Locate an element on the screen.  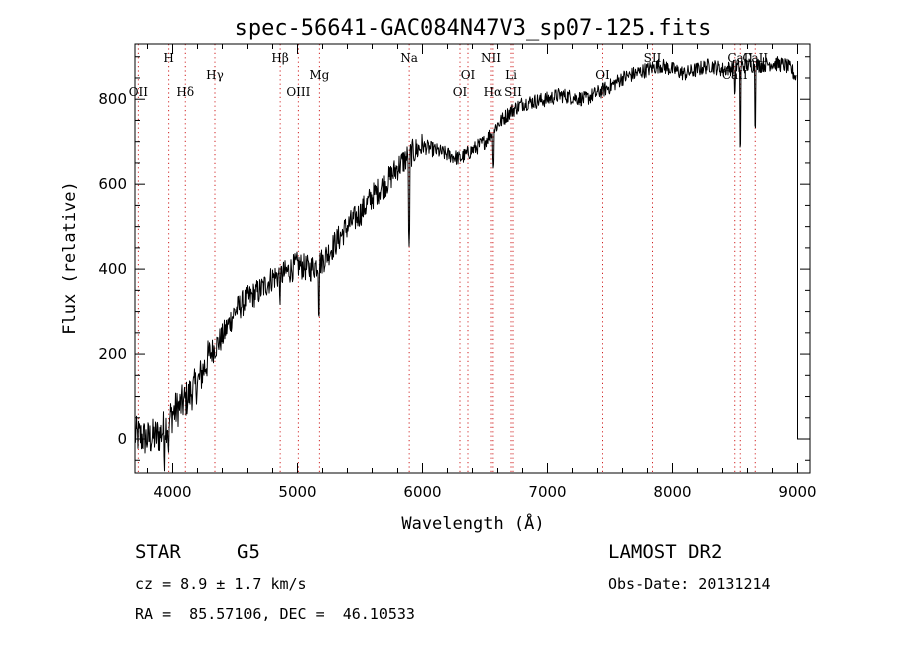
spectrum-end-drop is located at coordinates (803, 250).